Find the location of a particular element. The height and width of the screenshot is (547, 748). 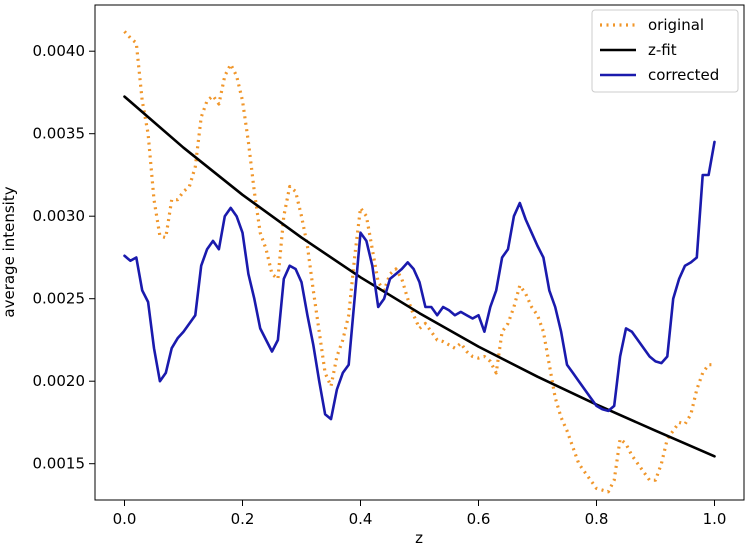

legend-label: corrected is located at coordinates (683, 75).